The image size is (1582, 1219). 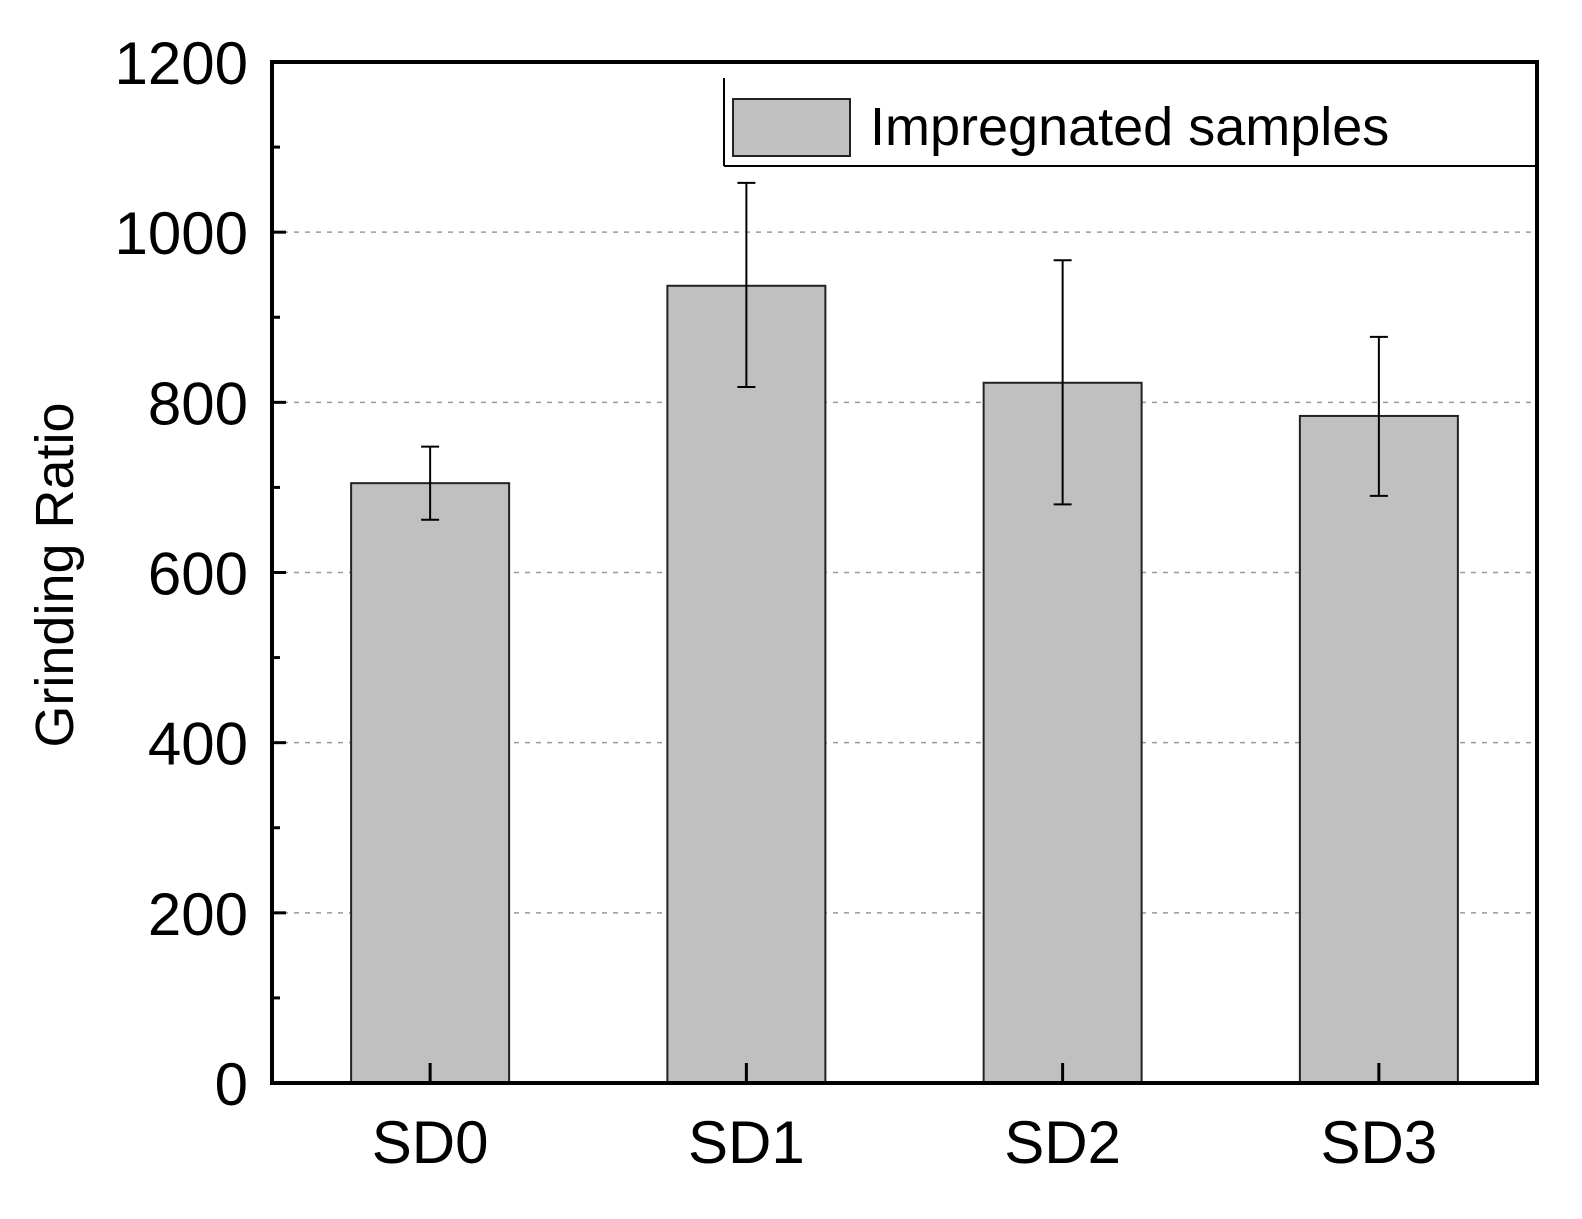 I want to click on x-tick-label: SD1, so click(x=746, y=1142).